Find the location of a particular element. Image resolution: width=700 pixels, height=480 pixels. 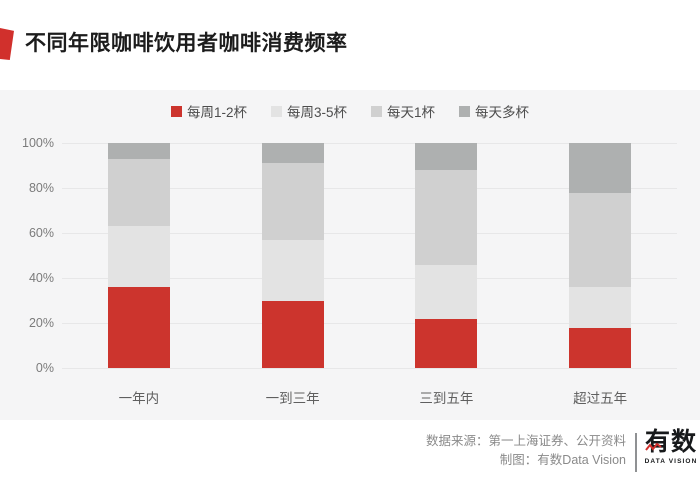

legend-item: 每天1杯 is located at coordinates (403, 111).